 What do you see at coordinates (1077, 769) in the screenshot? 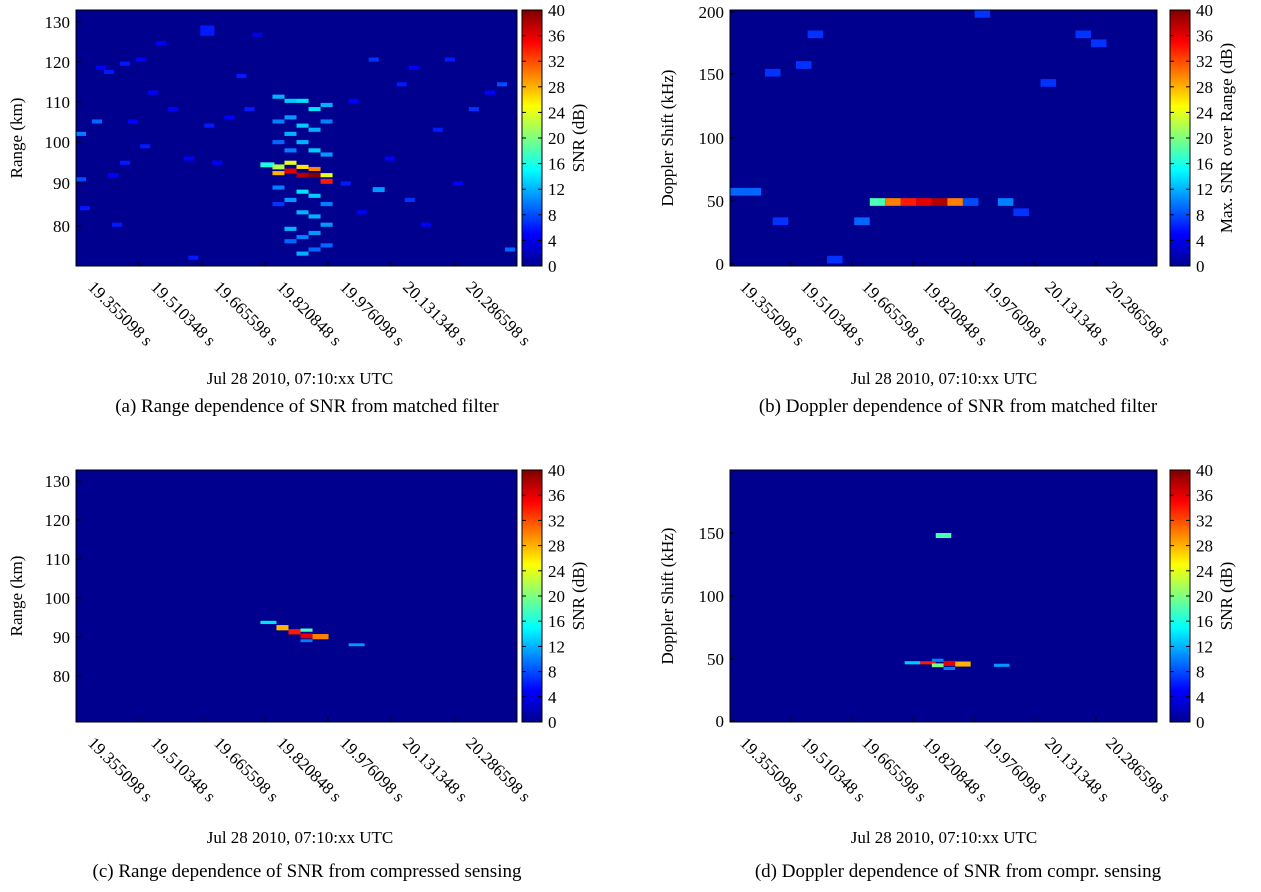
I see `x-tick-label: 20.131348 s` at bounding box center [1077, 769].